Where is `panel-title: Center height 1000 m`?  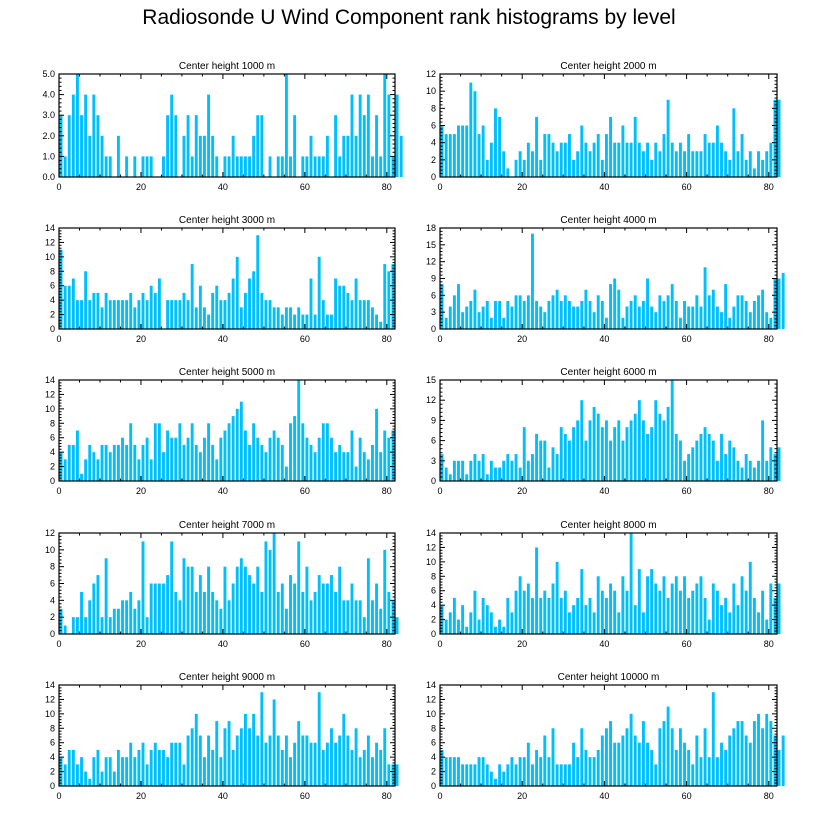 panel-title: Center height 1000 m is located at coordinates (227, 66).